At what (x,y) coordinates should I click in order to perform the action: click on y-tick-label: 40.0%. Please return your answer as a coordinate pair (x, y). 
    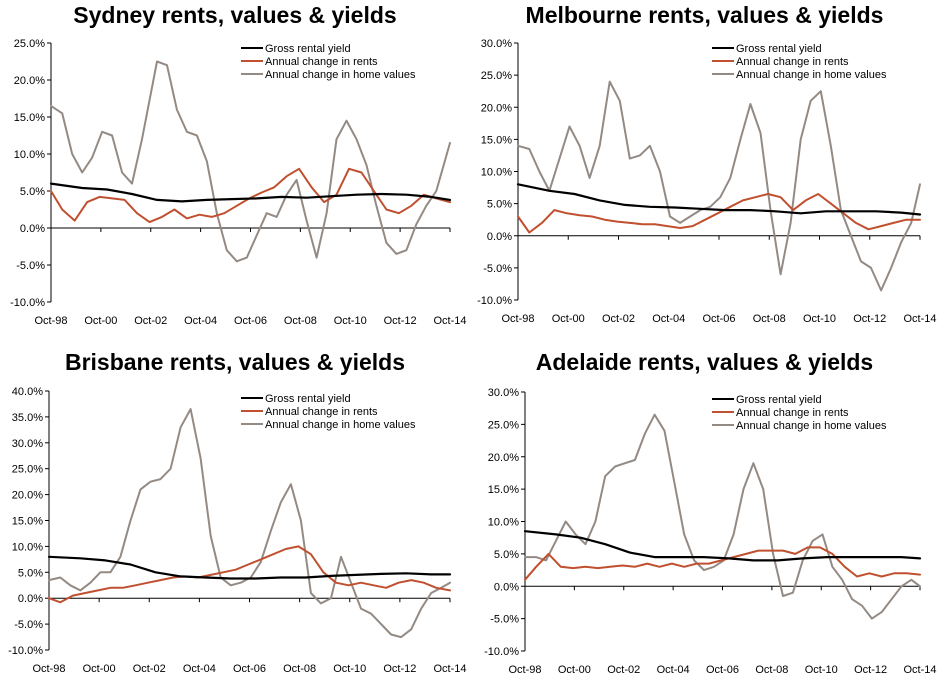
    Looking at the image, I should click on (27, 392).